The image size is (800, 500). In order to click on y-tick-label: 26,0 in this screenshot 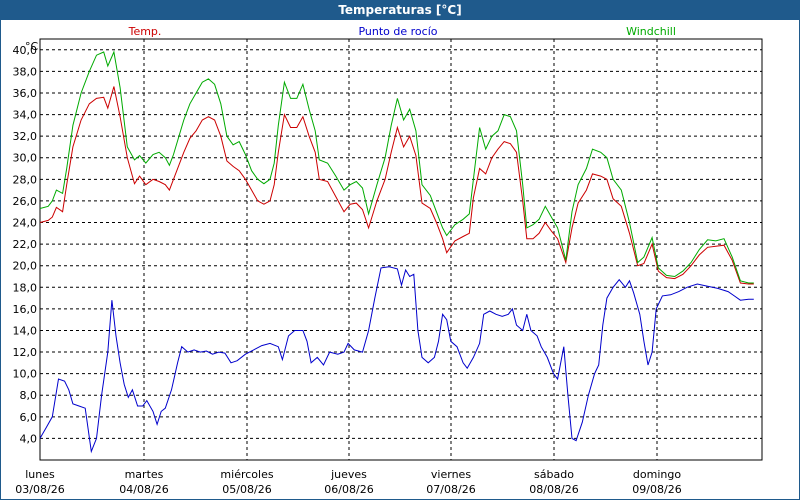, I will do `click(25, 201)`.